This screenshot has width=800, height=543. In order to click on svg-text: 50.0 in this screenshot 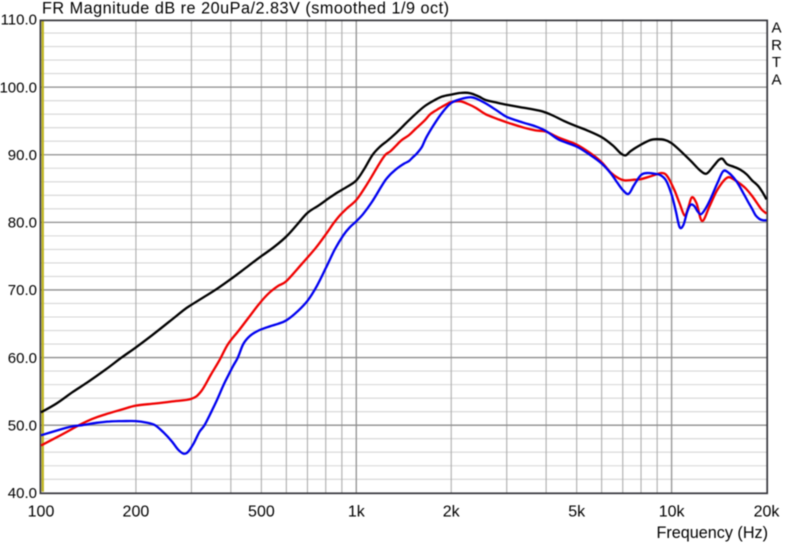, I will do `click(22, 425)`.